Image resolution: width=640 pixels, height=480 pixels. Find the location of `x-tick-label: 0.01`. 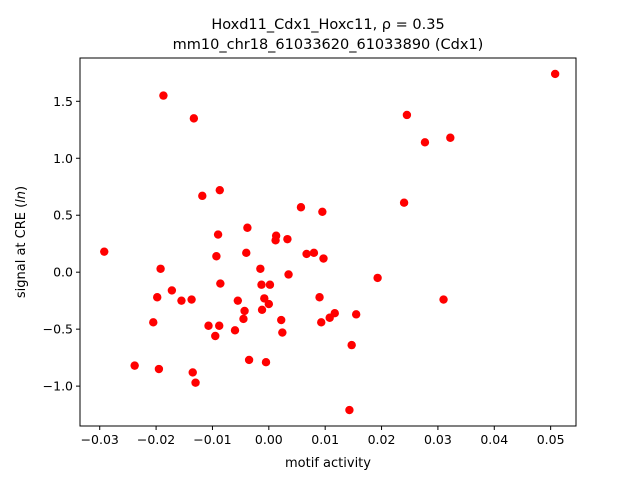

x-tick-label: 0.01 is located at coordinates (325, 439).